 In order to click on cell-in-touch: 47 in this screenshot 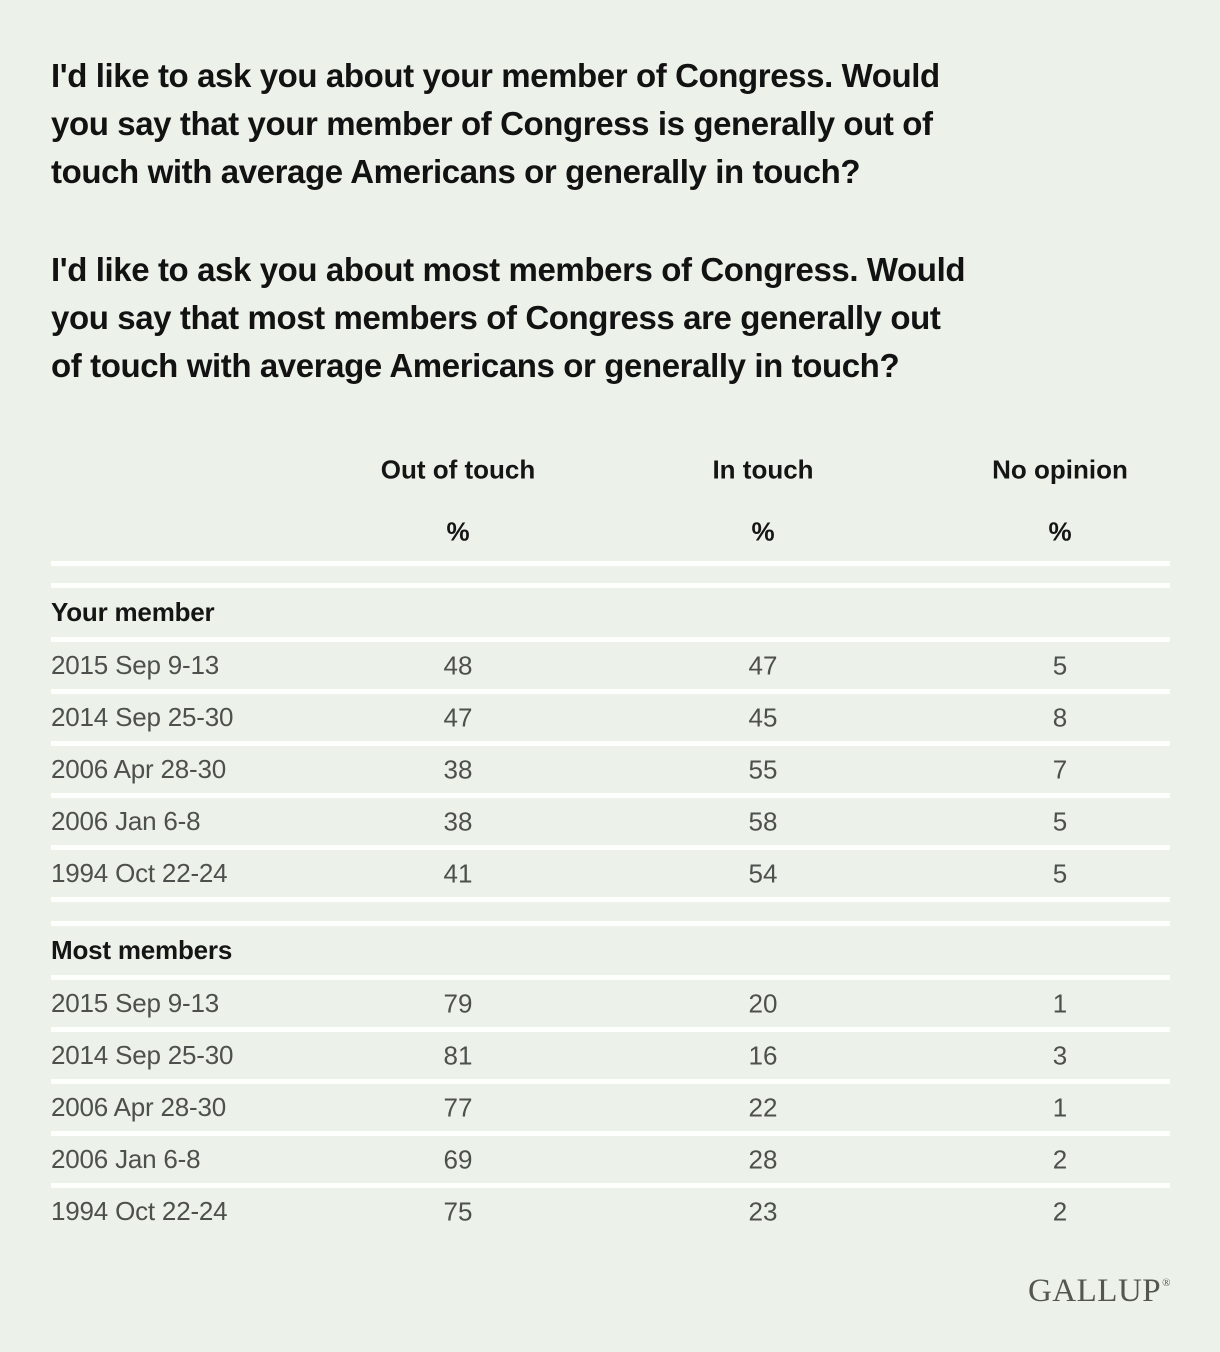, I will do `click(763, 665)`.